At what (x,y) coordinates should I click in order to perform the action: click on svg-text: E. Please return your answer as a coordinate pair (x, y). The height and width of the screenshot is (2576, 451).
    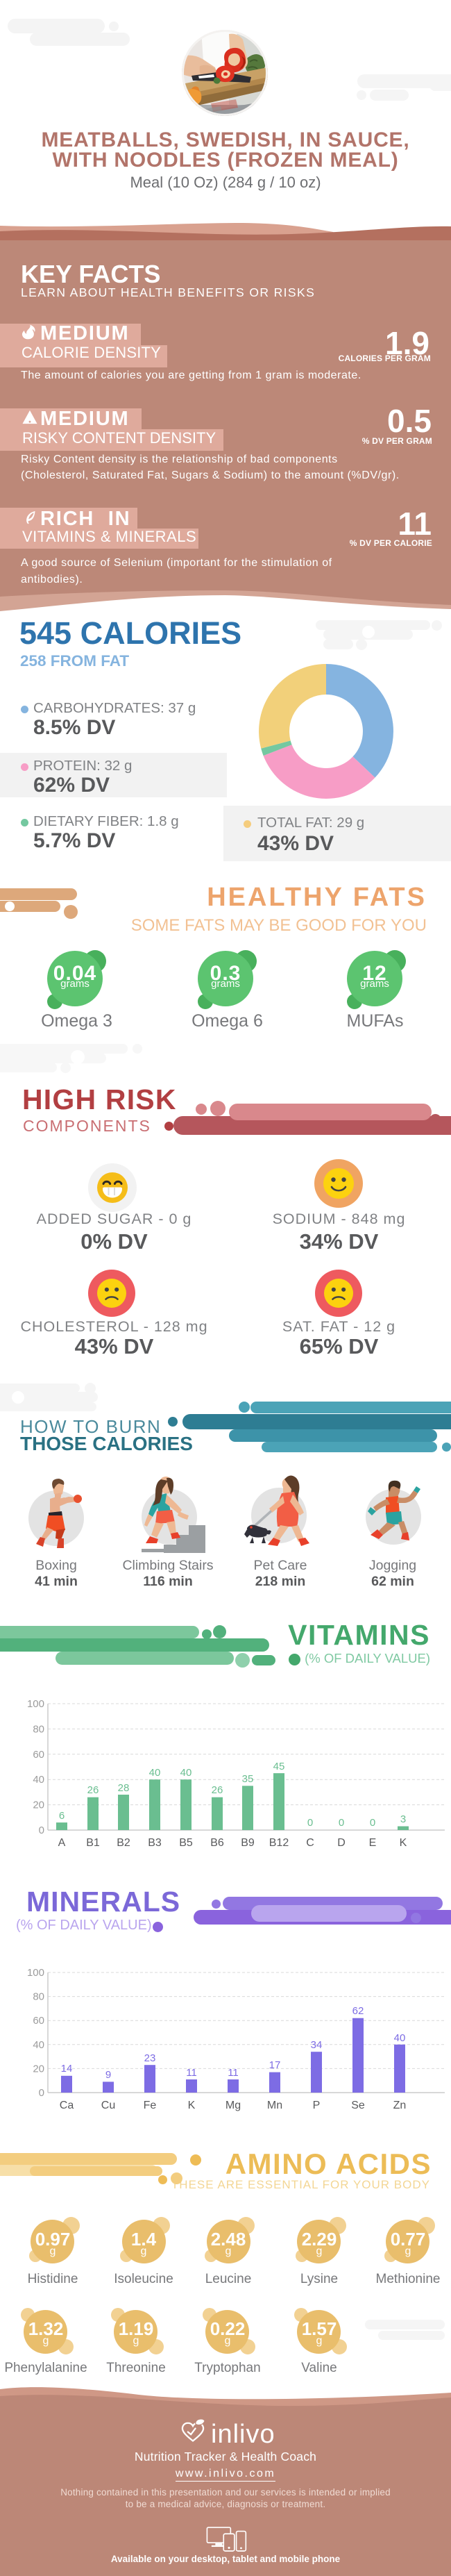
    Looking at the image, I should click on (373, 1843).